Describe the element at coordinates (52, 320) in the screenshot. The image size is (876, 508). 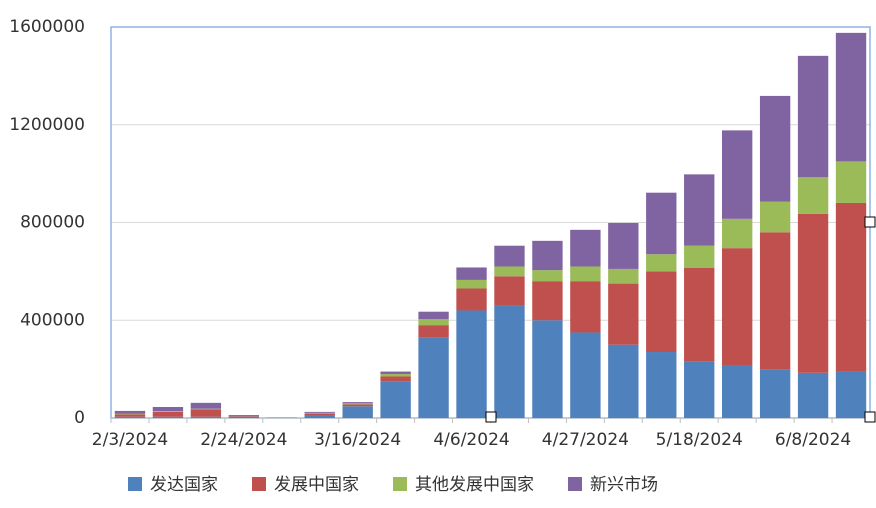
I see `y-tick-label: 400000` at that location.